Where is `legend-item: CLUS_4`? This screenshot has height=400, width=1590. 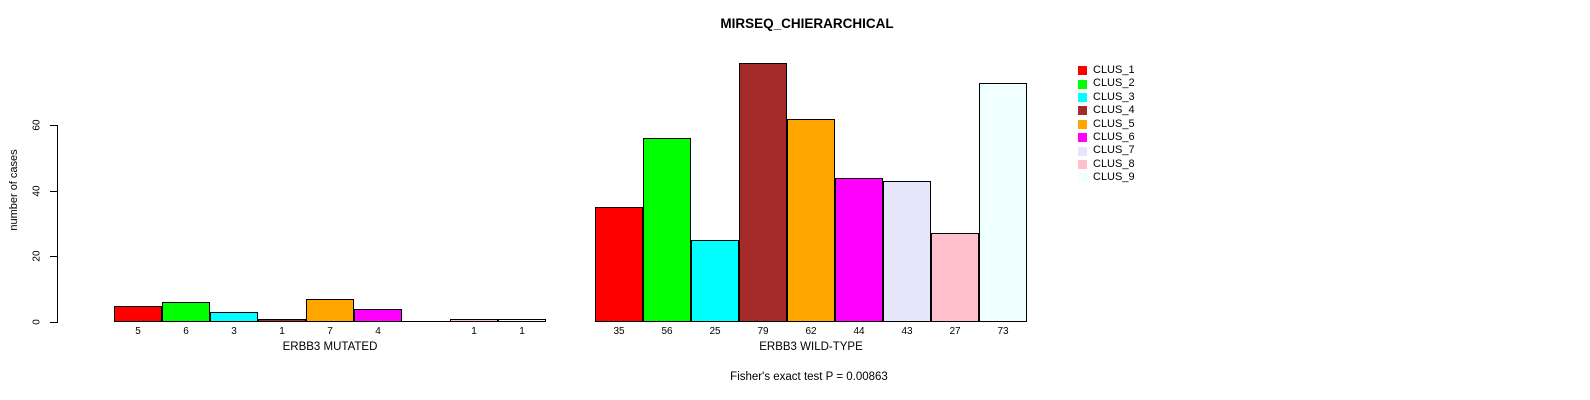
legend-item: CLUS_4 is located at coordinates (1106, 110).